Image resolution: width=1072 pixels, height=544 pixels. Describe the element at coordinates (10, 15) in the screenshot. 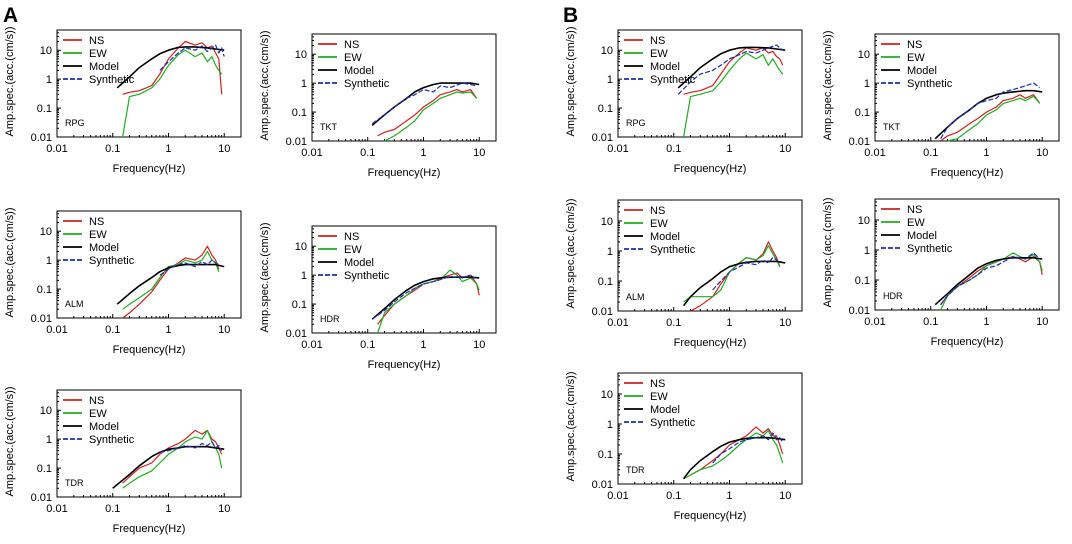

I see `panel-letter-a: A` at that location.